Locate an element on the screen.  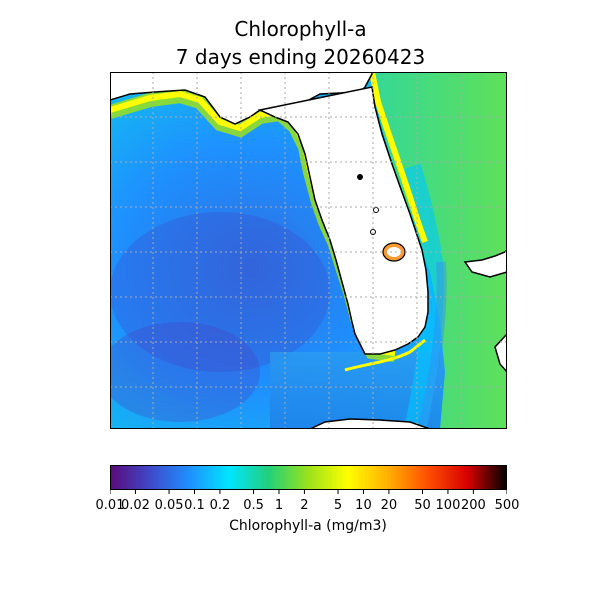
colorbar-ticks is located at coordinates (308, 492).